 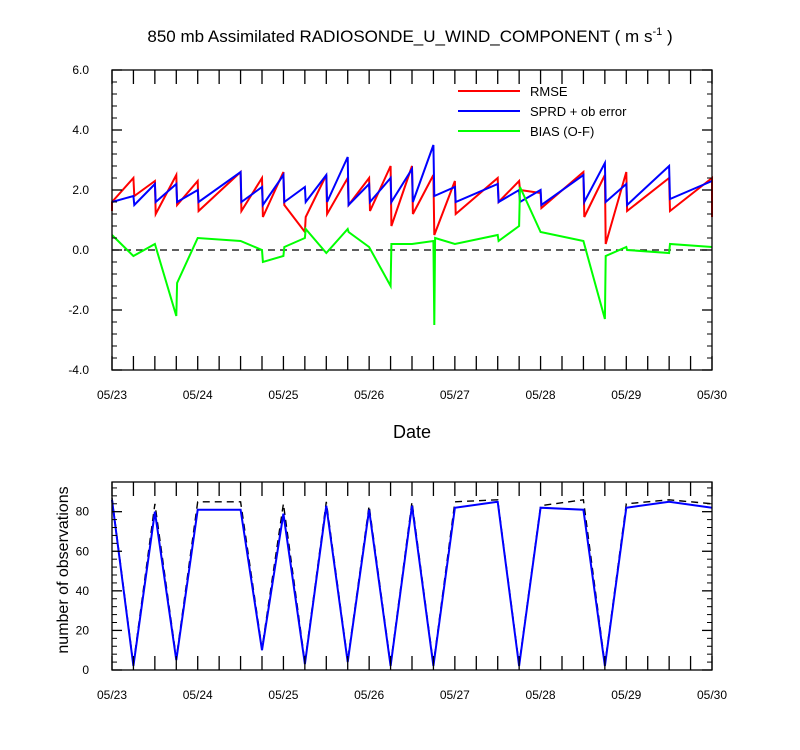 I want to click on chart-2-x-tick-label: 05/30, so click(x=712, y=695).